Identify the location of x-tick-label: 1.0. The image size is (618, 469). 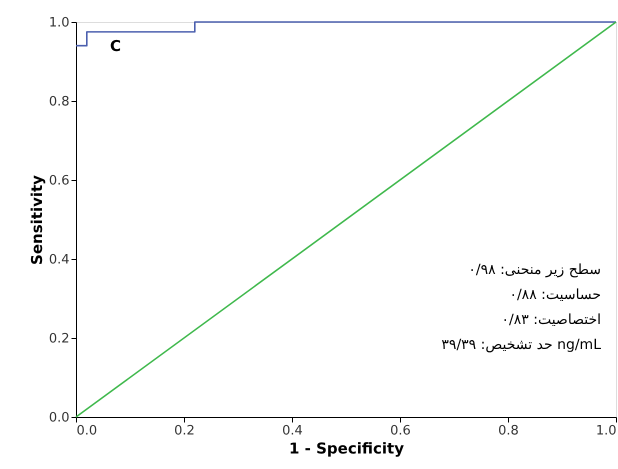
(606, 431).